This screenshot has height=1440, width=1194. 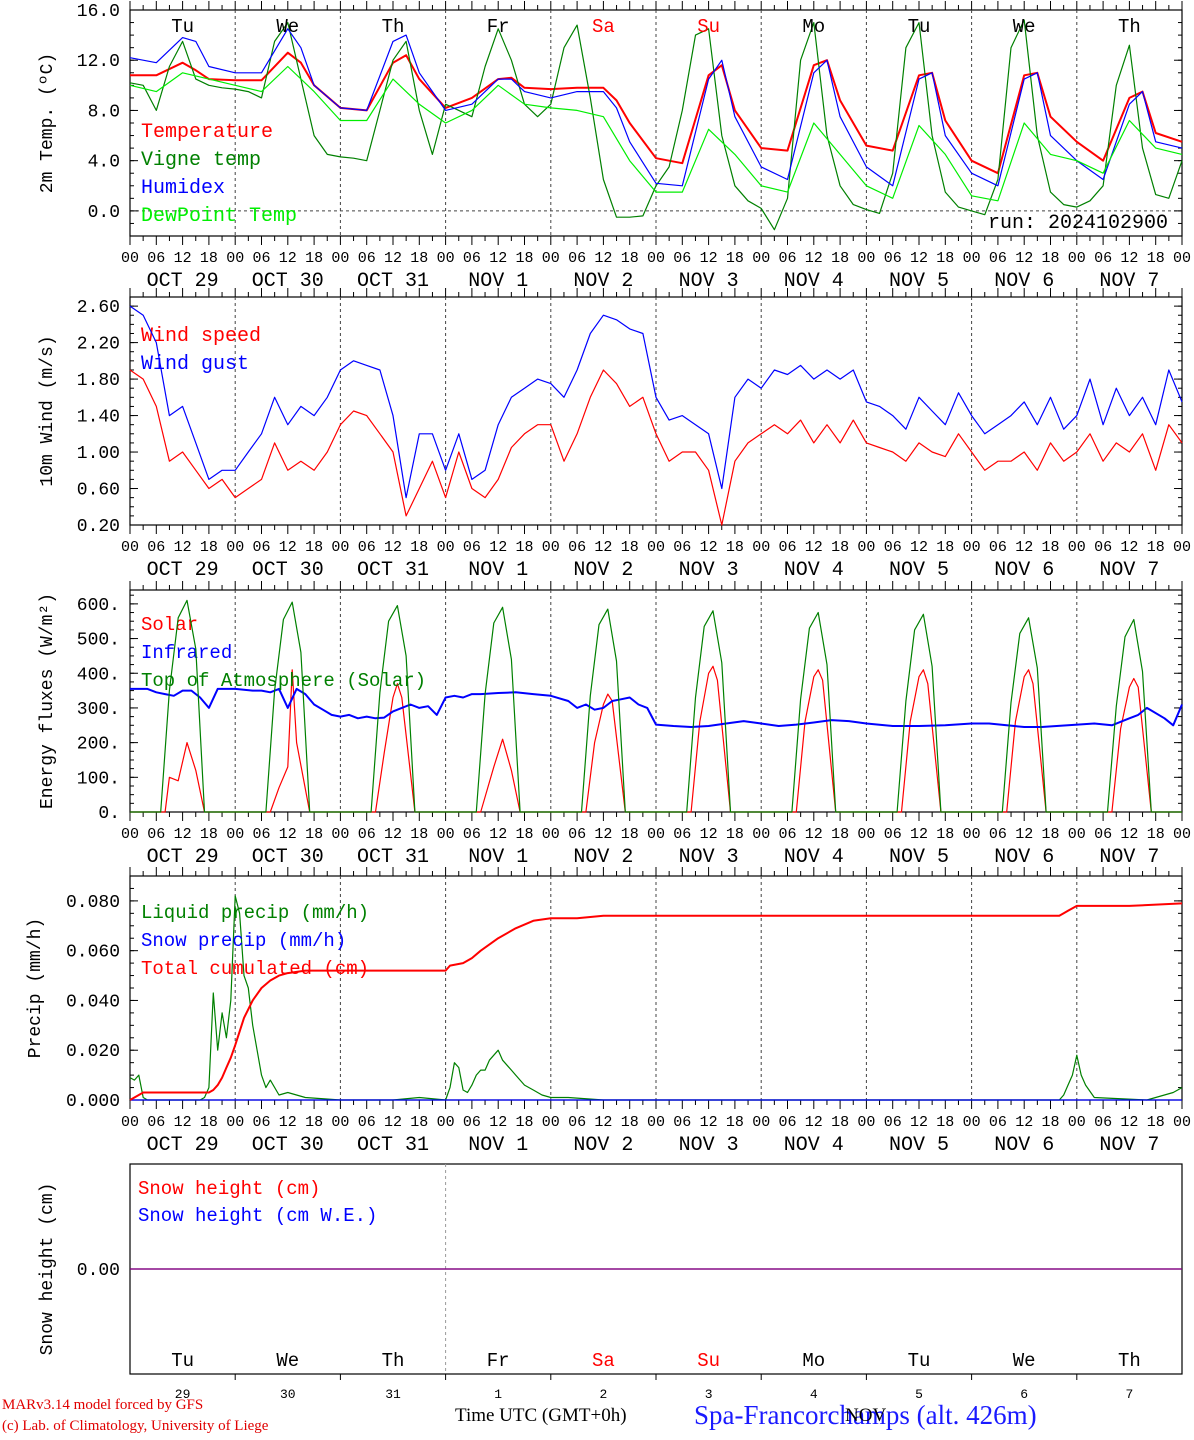 What do you see at coordinates (1078, 223) in the screenshot?
I see `run-annotation: run: 2024102900` at bounding box center [1078, 223].